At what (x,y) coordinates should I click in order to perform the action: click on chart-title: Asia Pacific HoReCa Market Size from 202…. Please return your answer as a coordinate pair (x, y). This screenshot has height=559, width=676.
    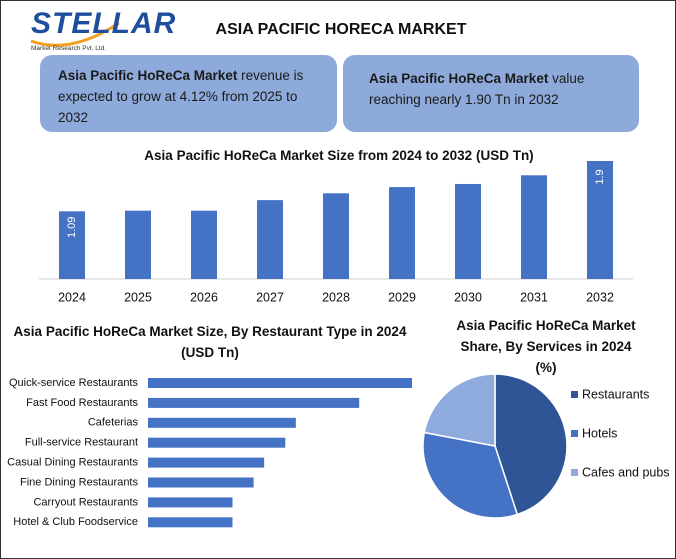
    Looking at the image, I should click on (339, 155).